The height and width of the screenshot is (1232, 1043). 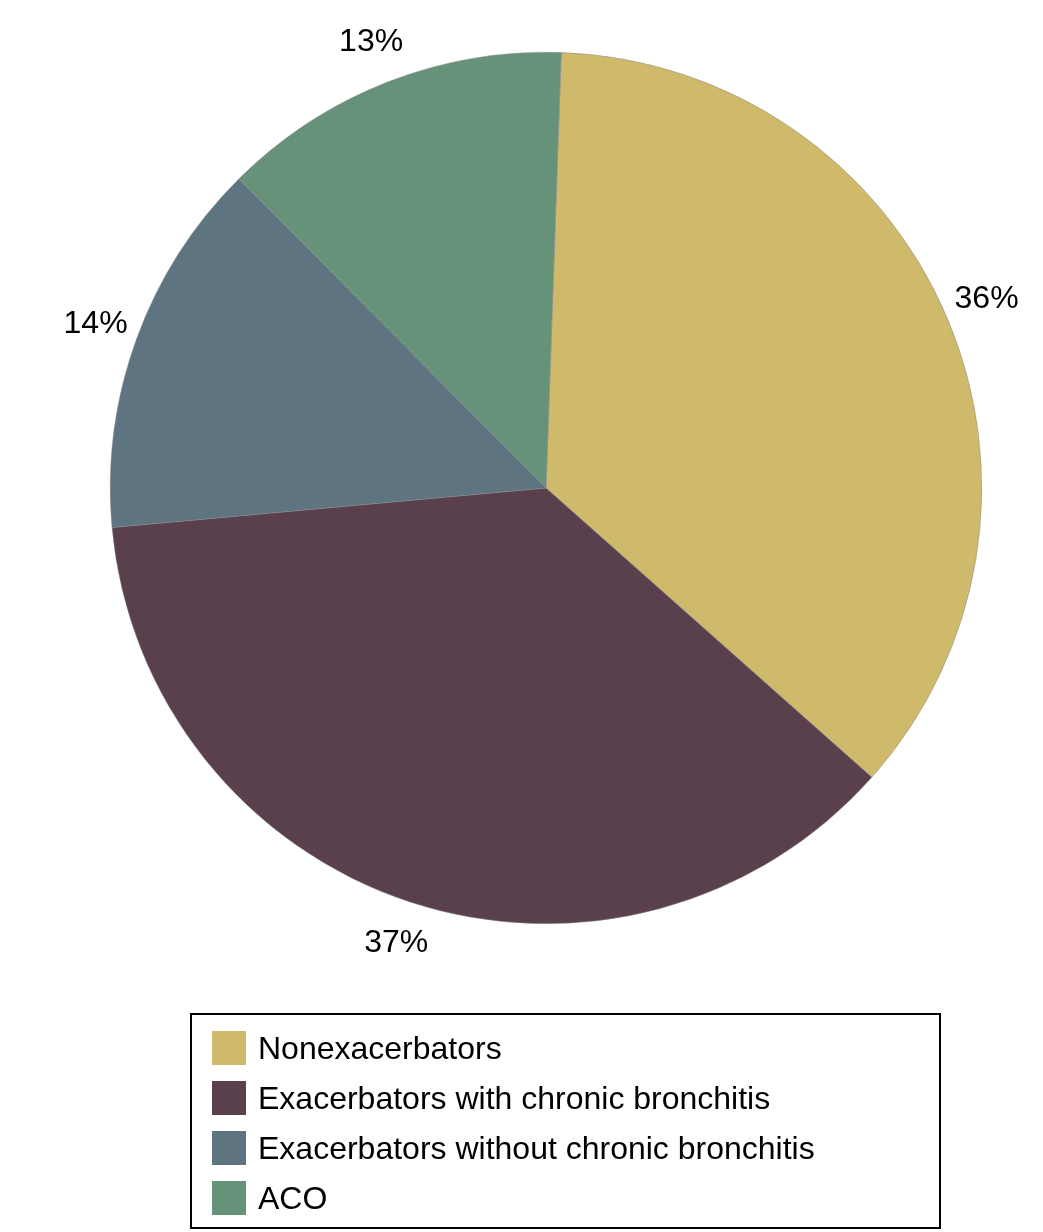 What do you see at coordinates (371, 39) in the screenshot?
I see `data-label: 13%` at bounding box center [371, 39].